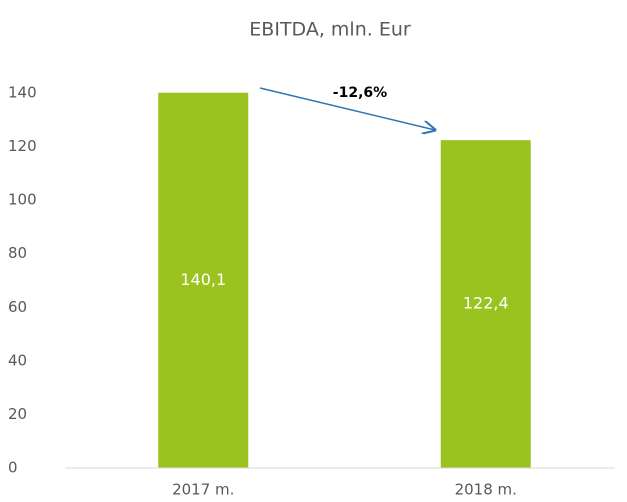  What do you see at coordinates (17, 360) in the screenshot?
I see `y-tick-label: 40` at bounding box center [17, 360].